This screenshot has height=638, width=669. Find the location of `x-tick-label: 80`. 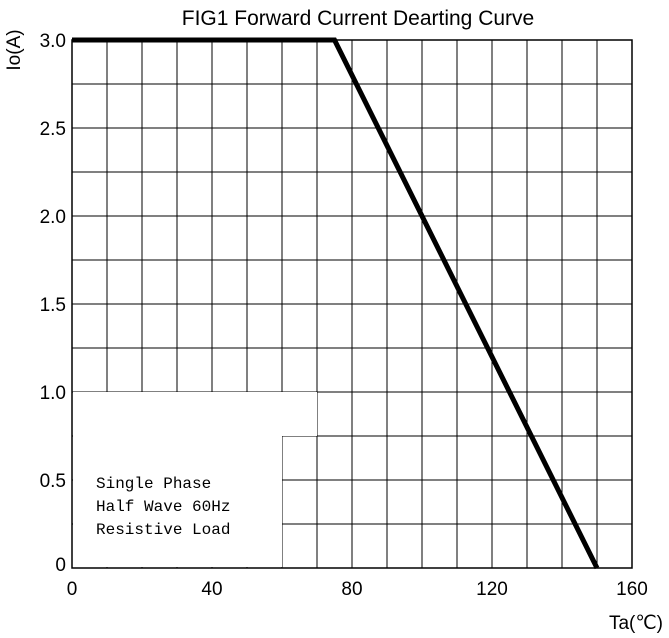

x-tick-label: 80 is located at coordinates (351, 589).